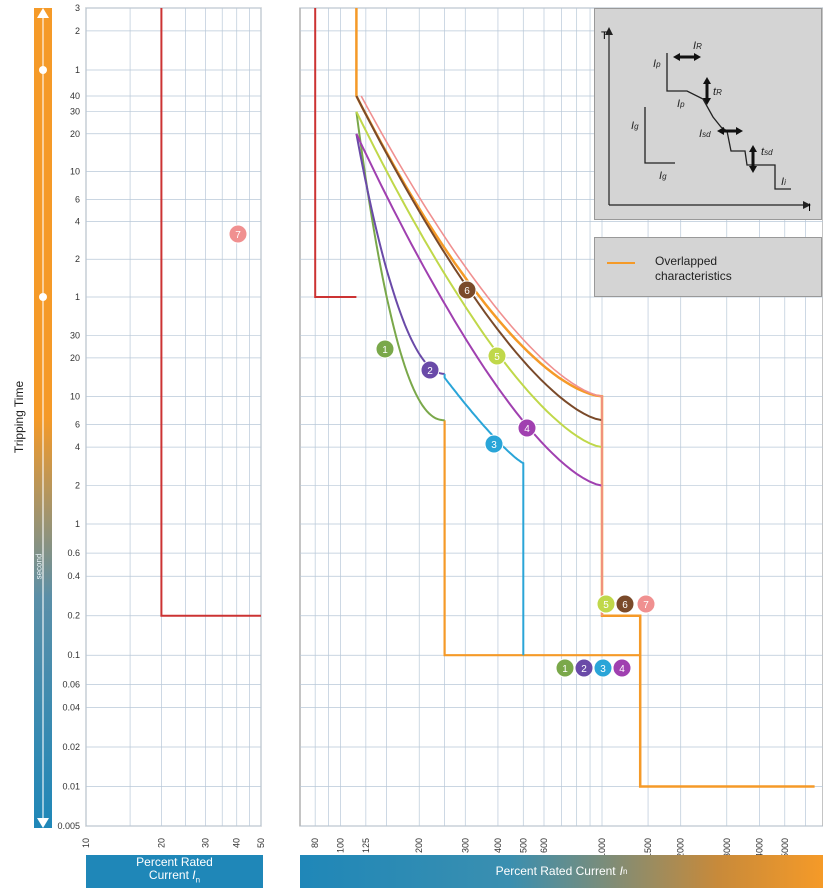 Image resolution: width=823 pixels, height=888 pixels. Describe the element at coordinates (693, 276) in the screenshot. I see `legend-line2: characteristics` at that location.